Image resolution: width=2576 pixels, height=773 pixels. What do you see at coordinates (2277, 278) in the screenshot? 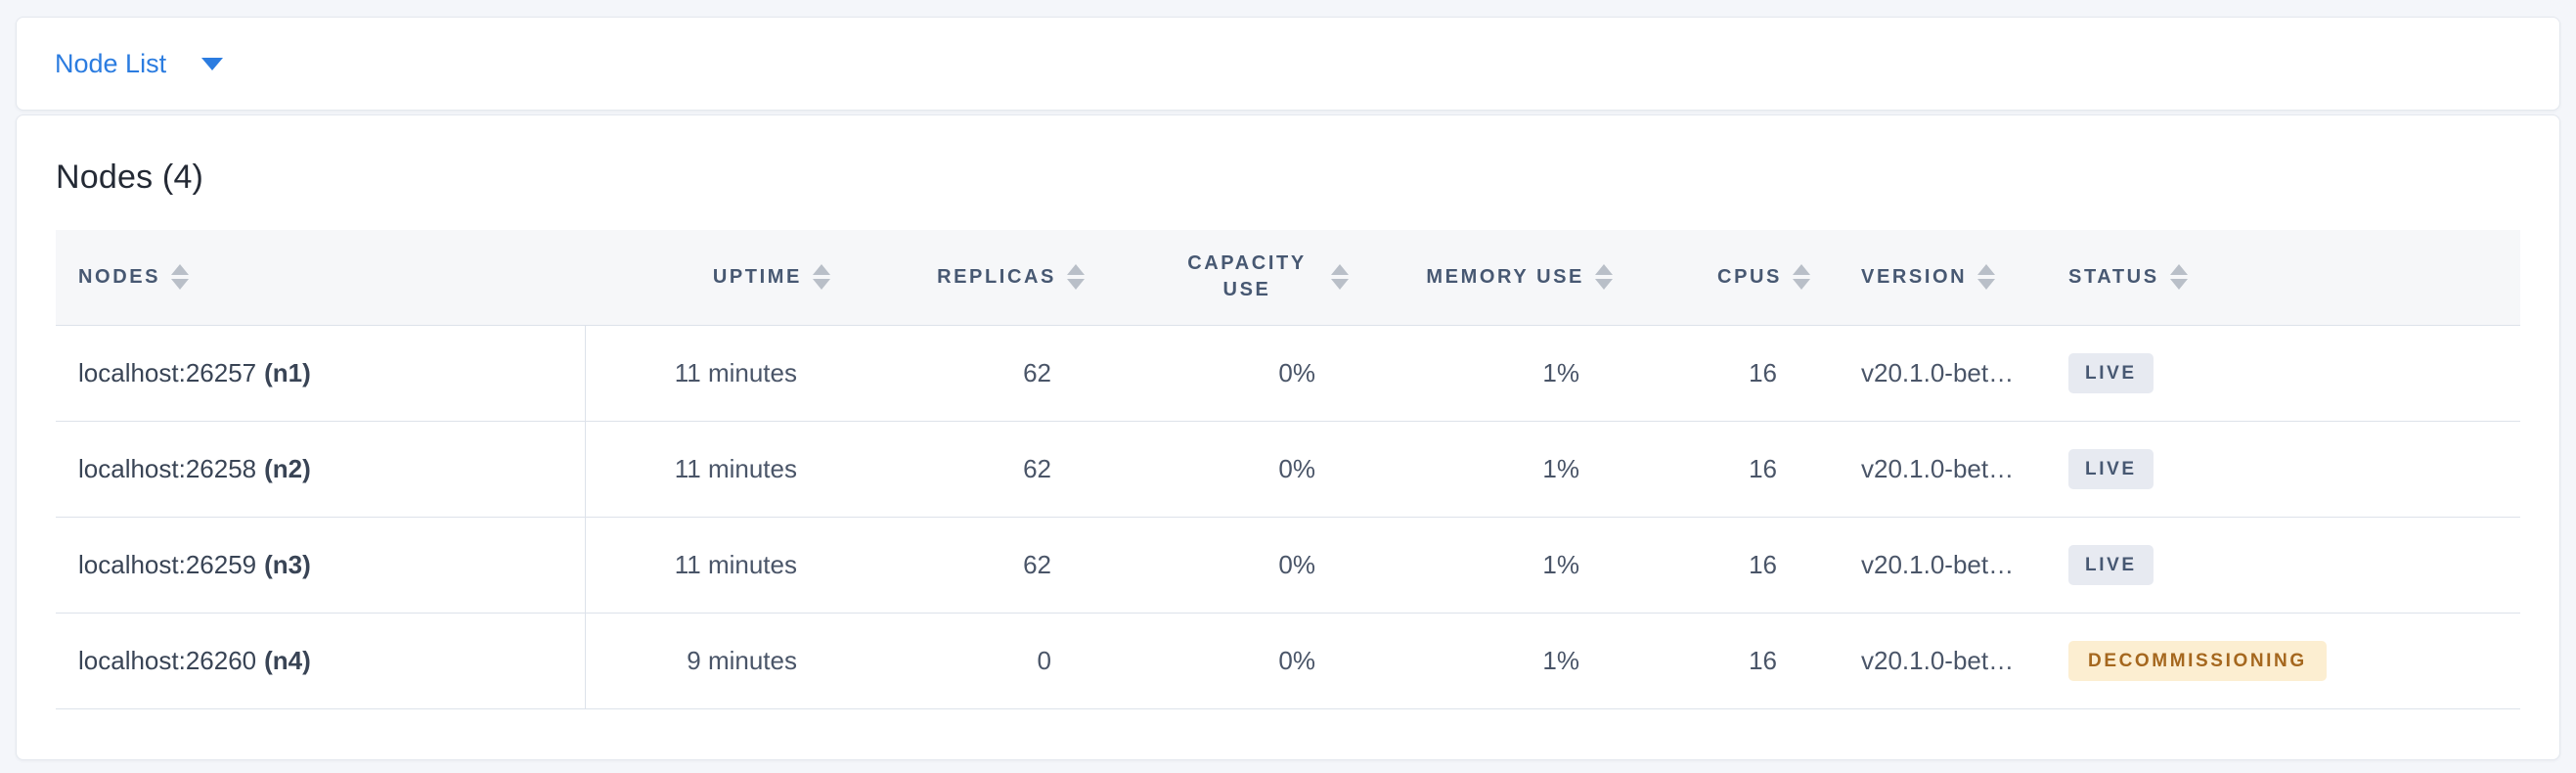
I see `column-header-status: STATUS` at bounding box center [2277, 278].